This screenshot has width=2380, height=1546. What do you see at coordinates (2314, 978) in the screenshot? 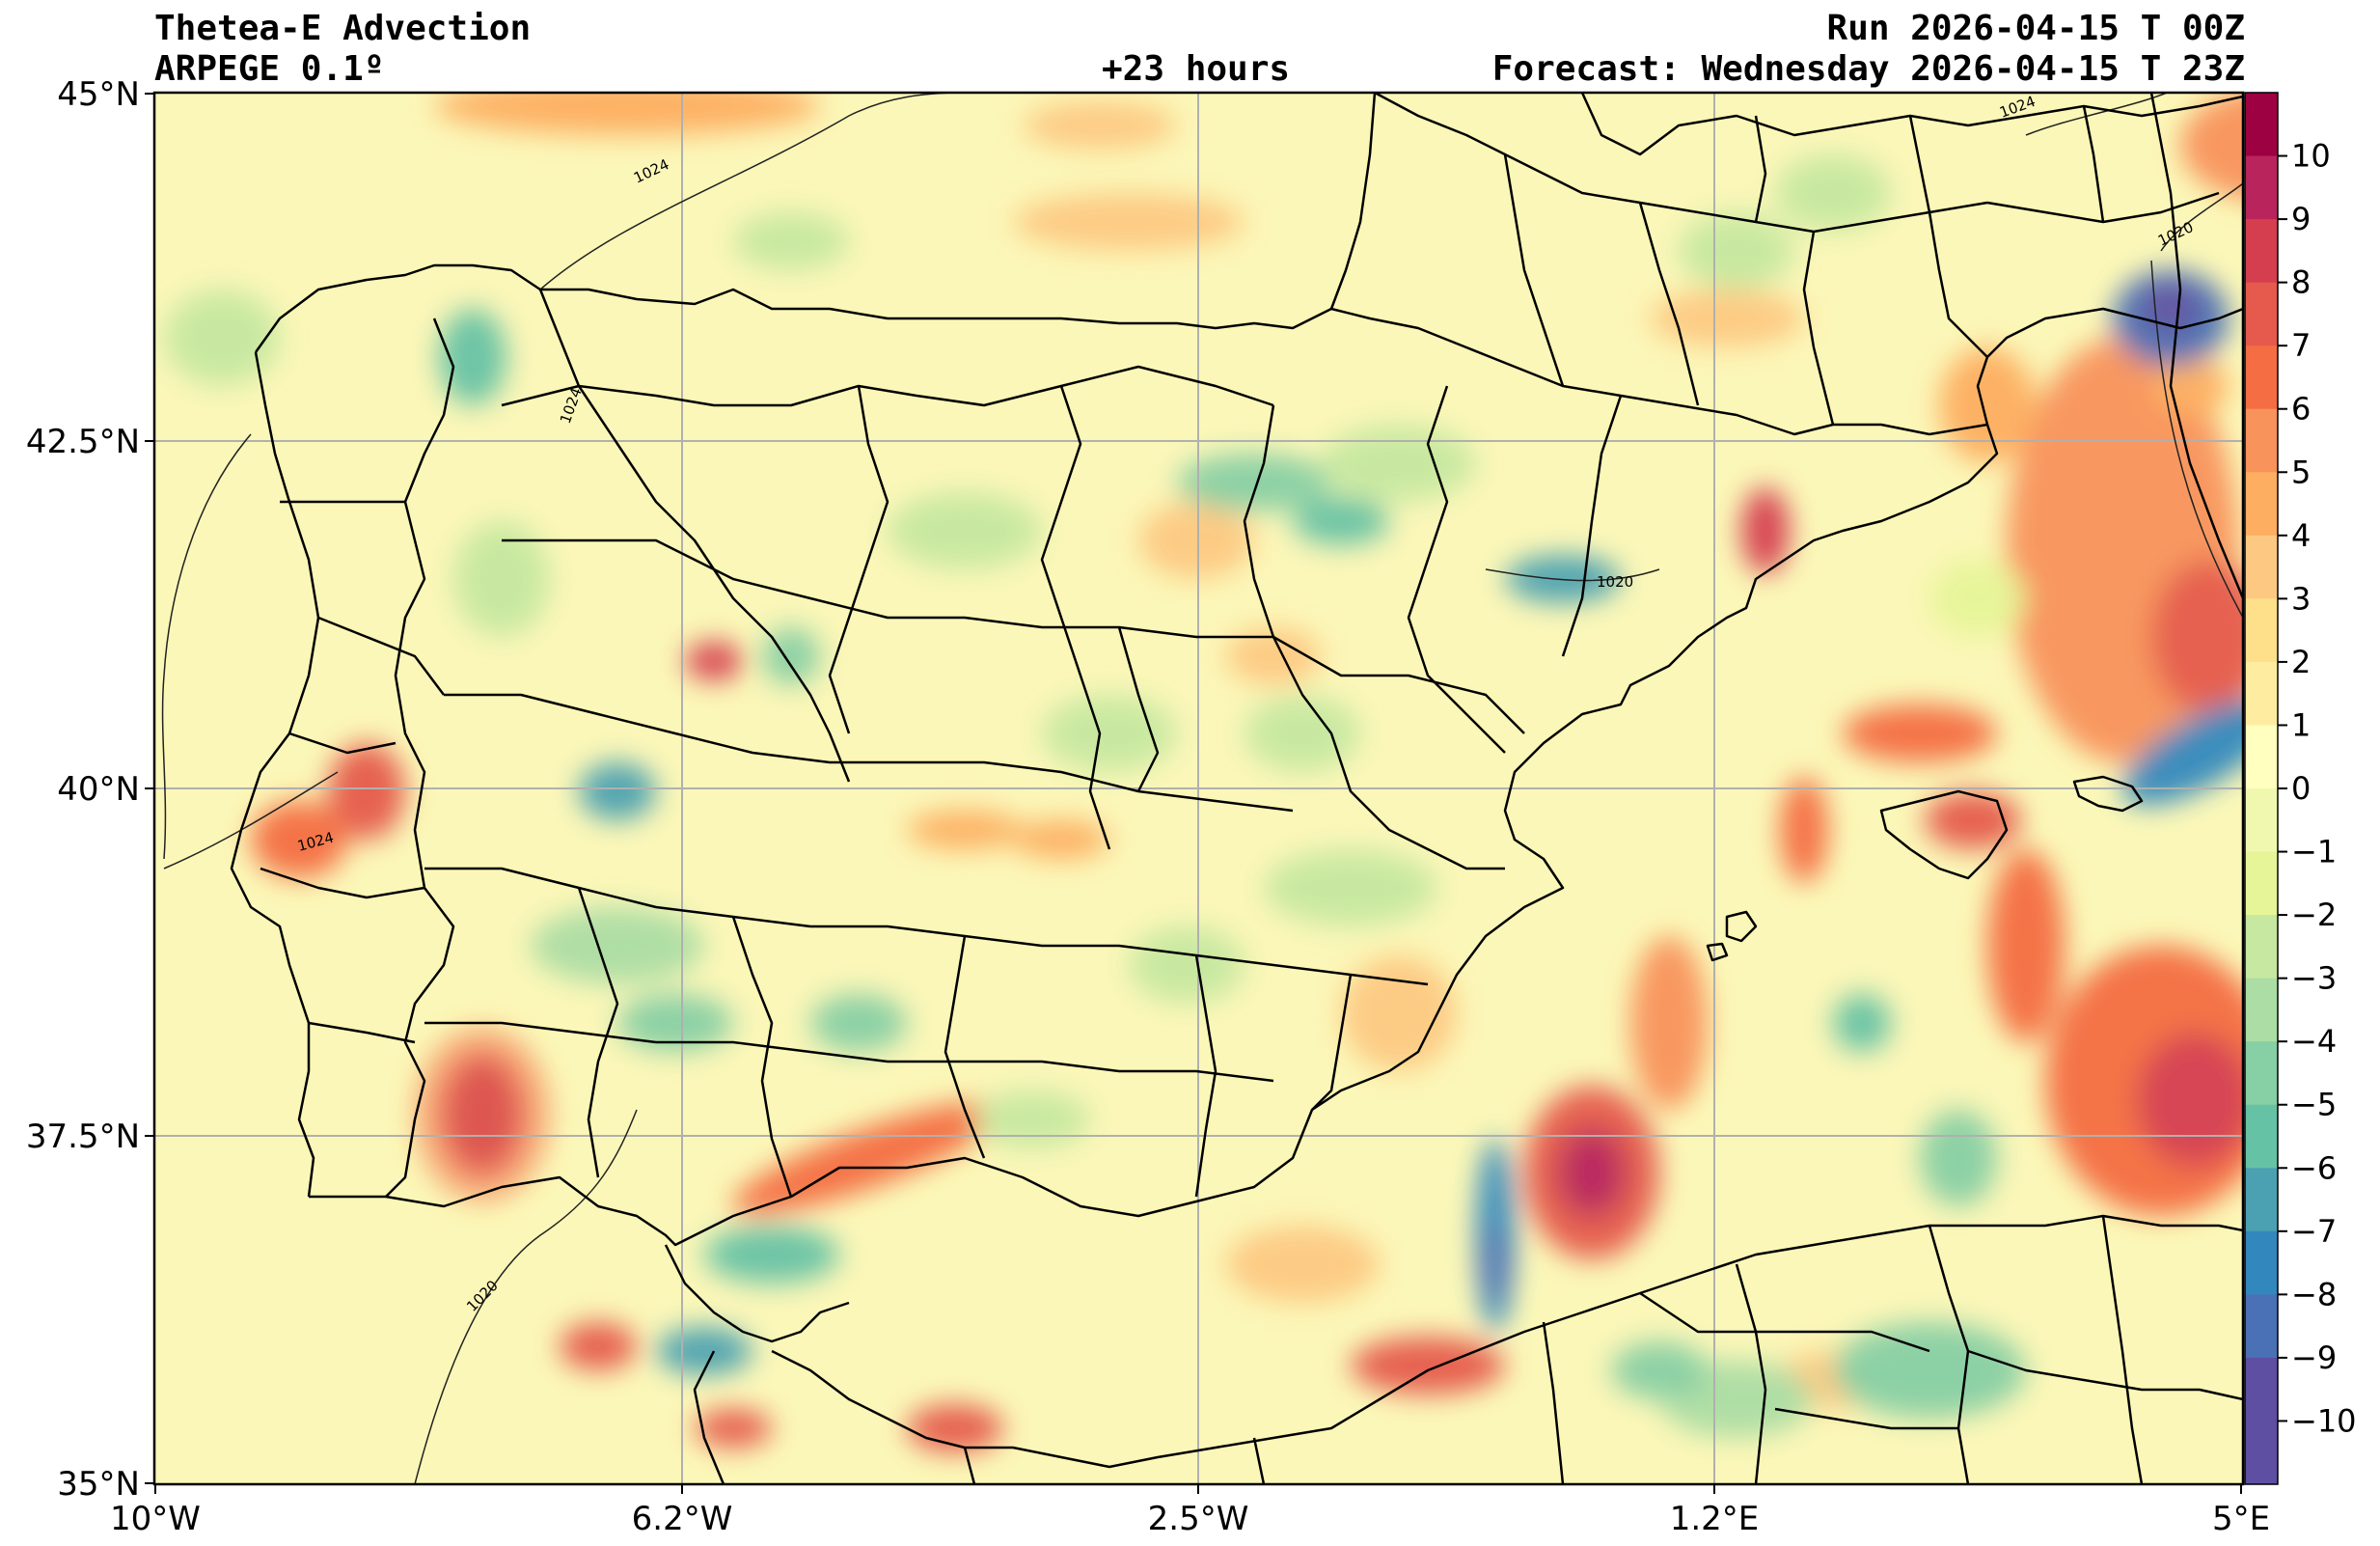
I see `colorbar-tick-label: −3` at bounding box center [2314, 978].